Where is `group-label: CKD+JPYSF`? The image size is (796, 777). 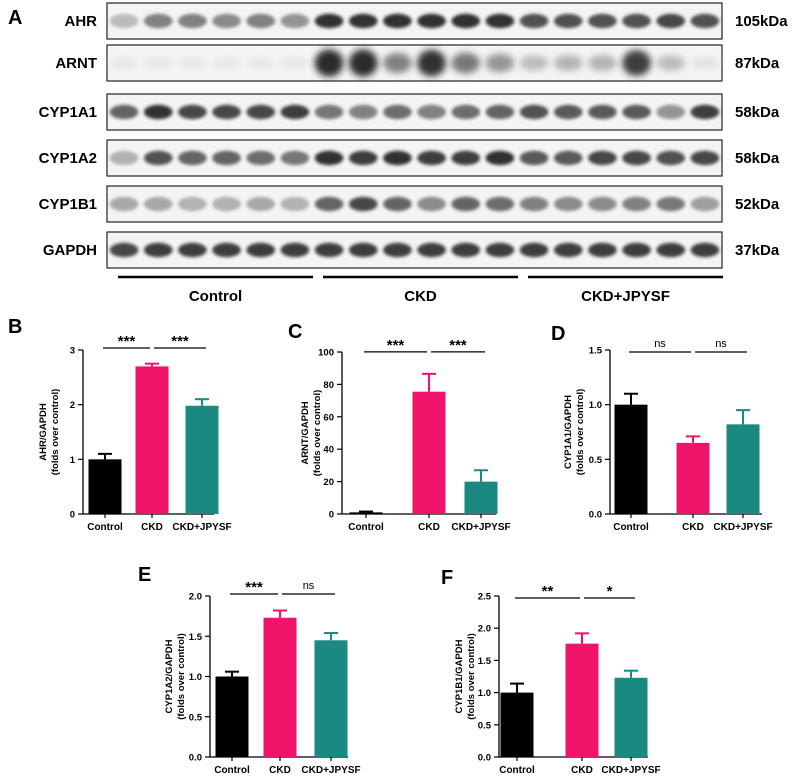 group-label: CKD+JPYSF is located at coordinates (625, 296).